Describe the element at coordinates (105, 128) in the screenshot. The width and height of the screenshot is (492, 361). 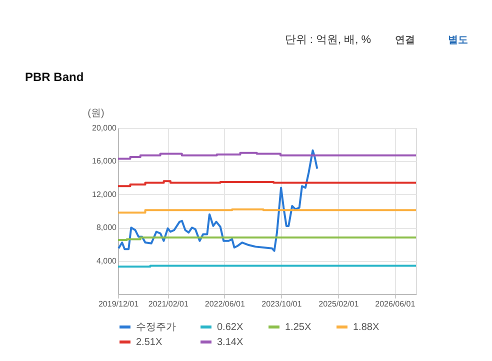
I see `y-tick-label: 20,000` at that location.